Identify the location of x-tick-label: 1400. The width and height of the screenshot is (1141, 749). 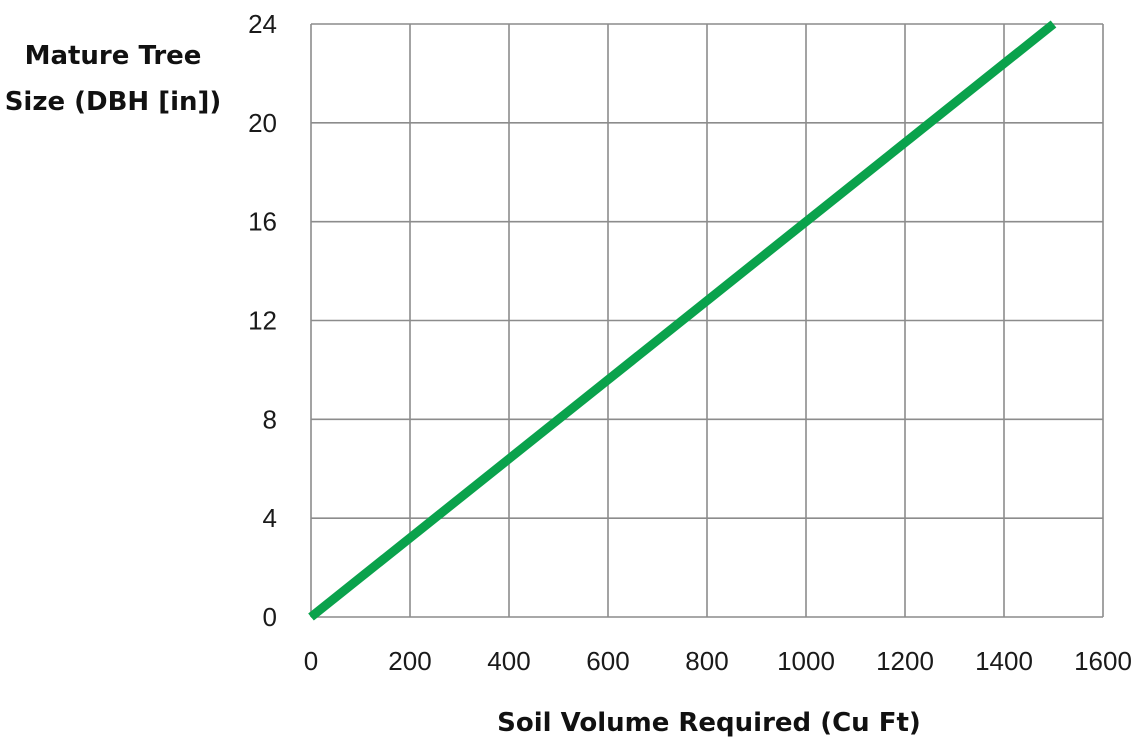
(1004, 661).